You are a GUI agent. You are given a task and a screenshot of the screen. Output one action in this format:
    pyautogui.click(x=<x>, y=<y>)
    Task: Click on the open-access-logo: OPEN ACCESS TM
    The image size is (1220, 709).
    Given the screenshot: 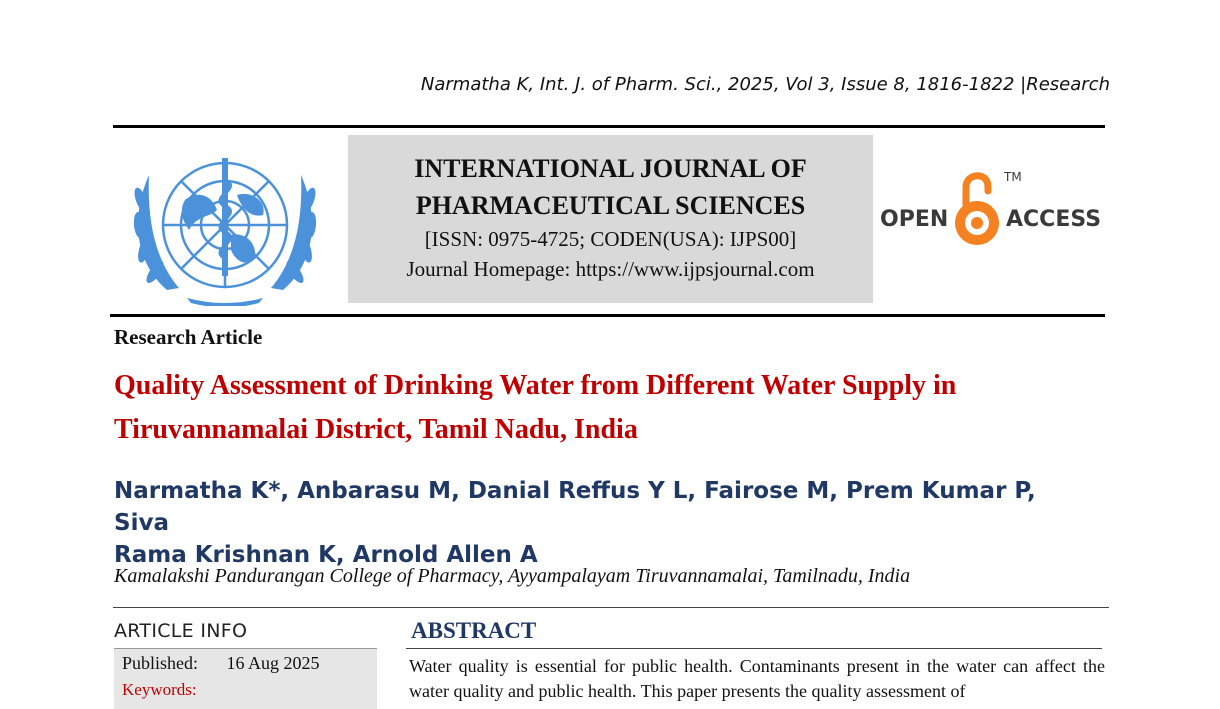 What is the action you would take?
    pyautogui.click(x=990, y=207)
    